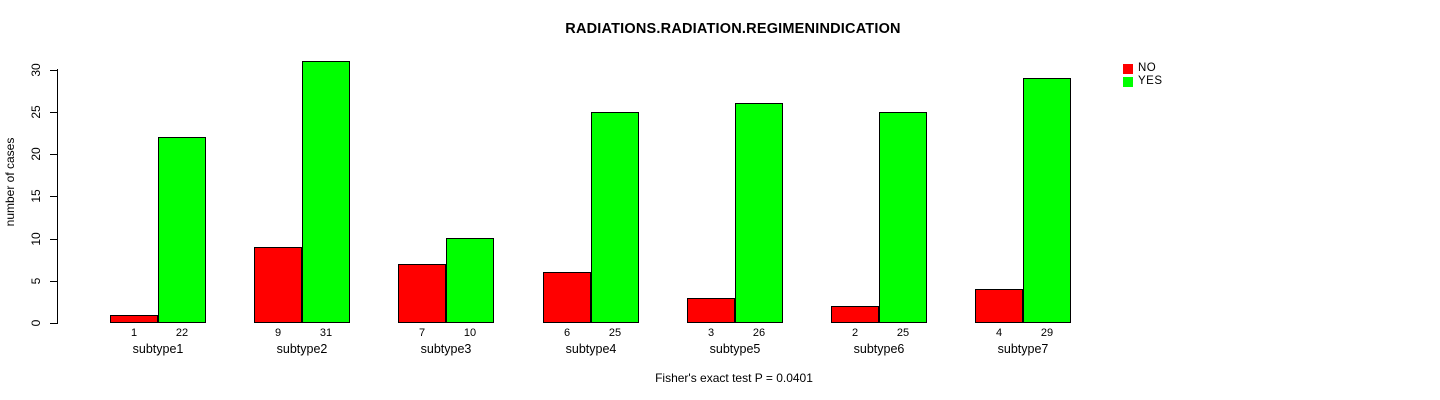  What do you see at coordinates (36, 281) in the screenshot?
I see `y-axis-tick-label: 5` at bounding box center [36, 281].